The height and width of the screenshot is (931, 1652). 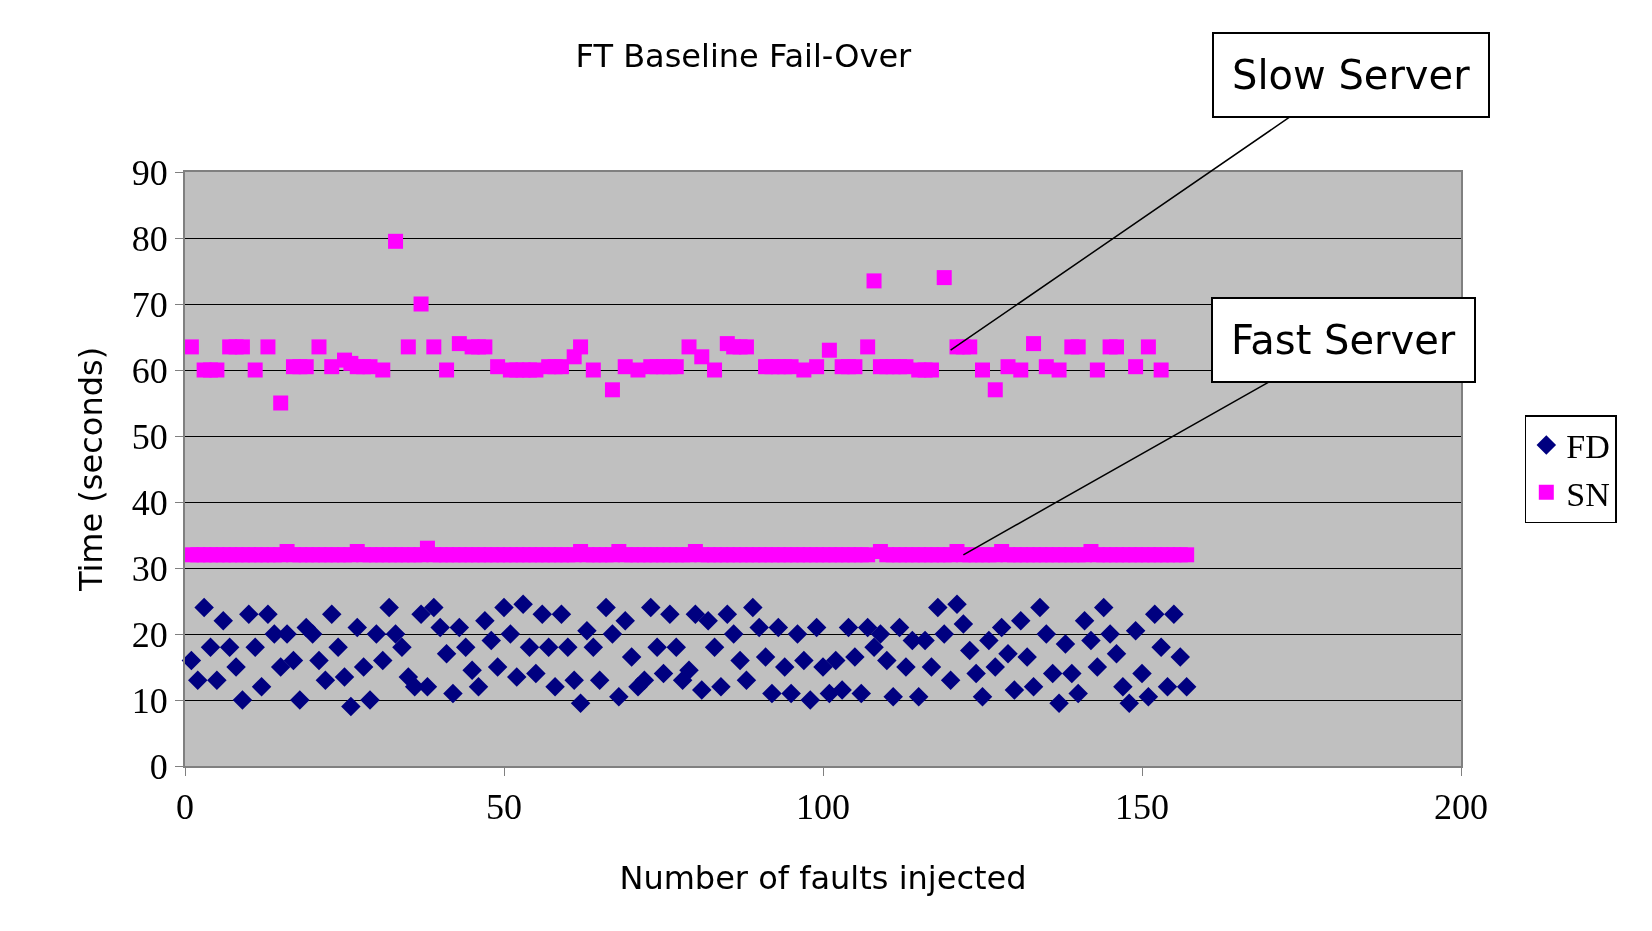 What do you see at coordinates (1142, 807) in the screenshot?
I see `x-tick-label: 150` at bounding box center [1142, 807].